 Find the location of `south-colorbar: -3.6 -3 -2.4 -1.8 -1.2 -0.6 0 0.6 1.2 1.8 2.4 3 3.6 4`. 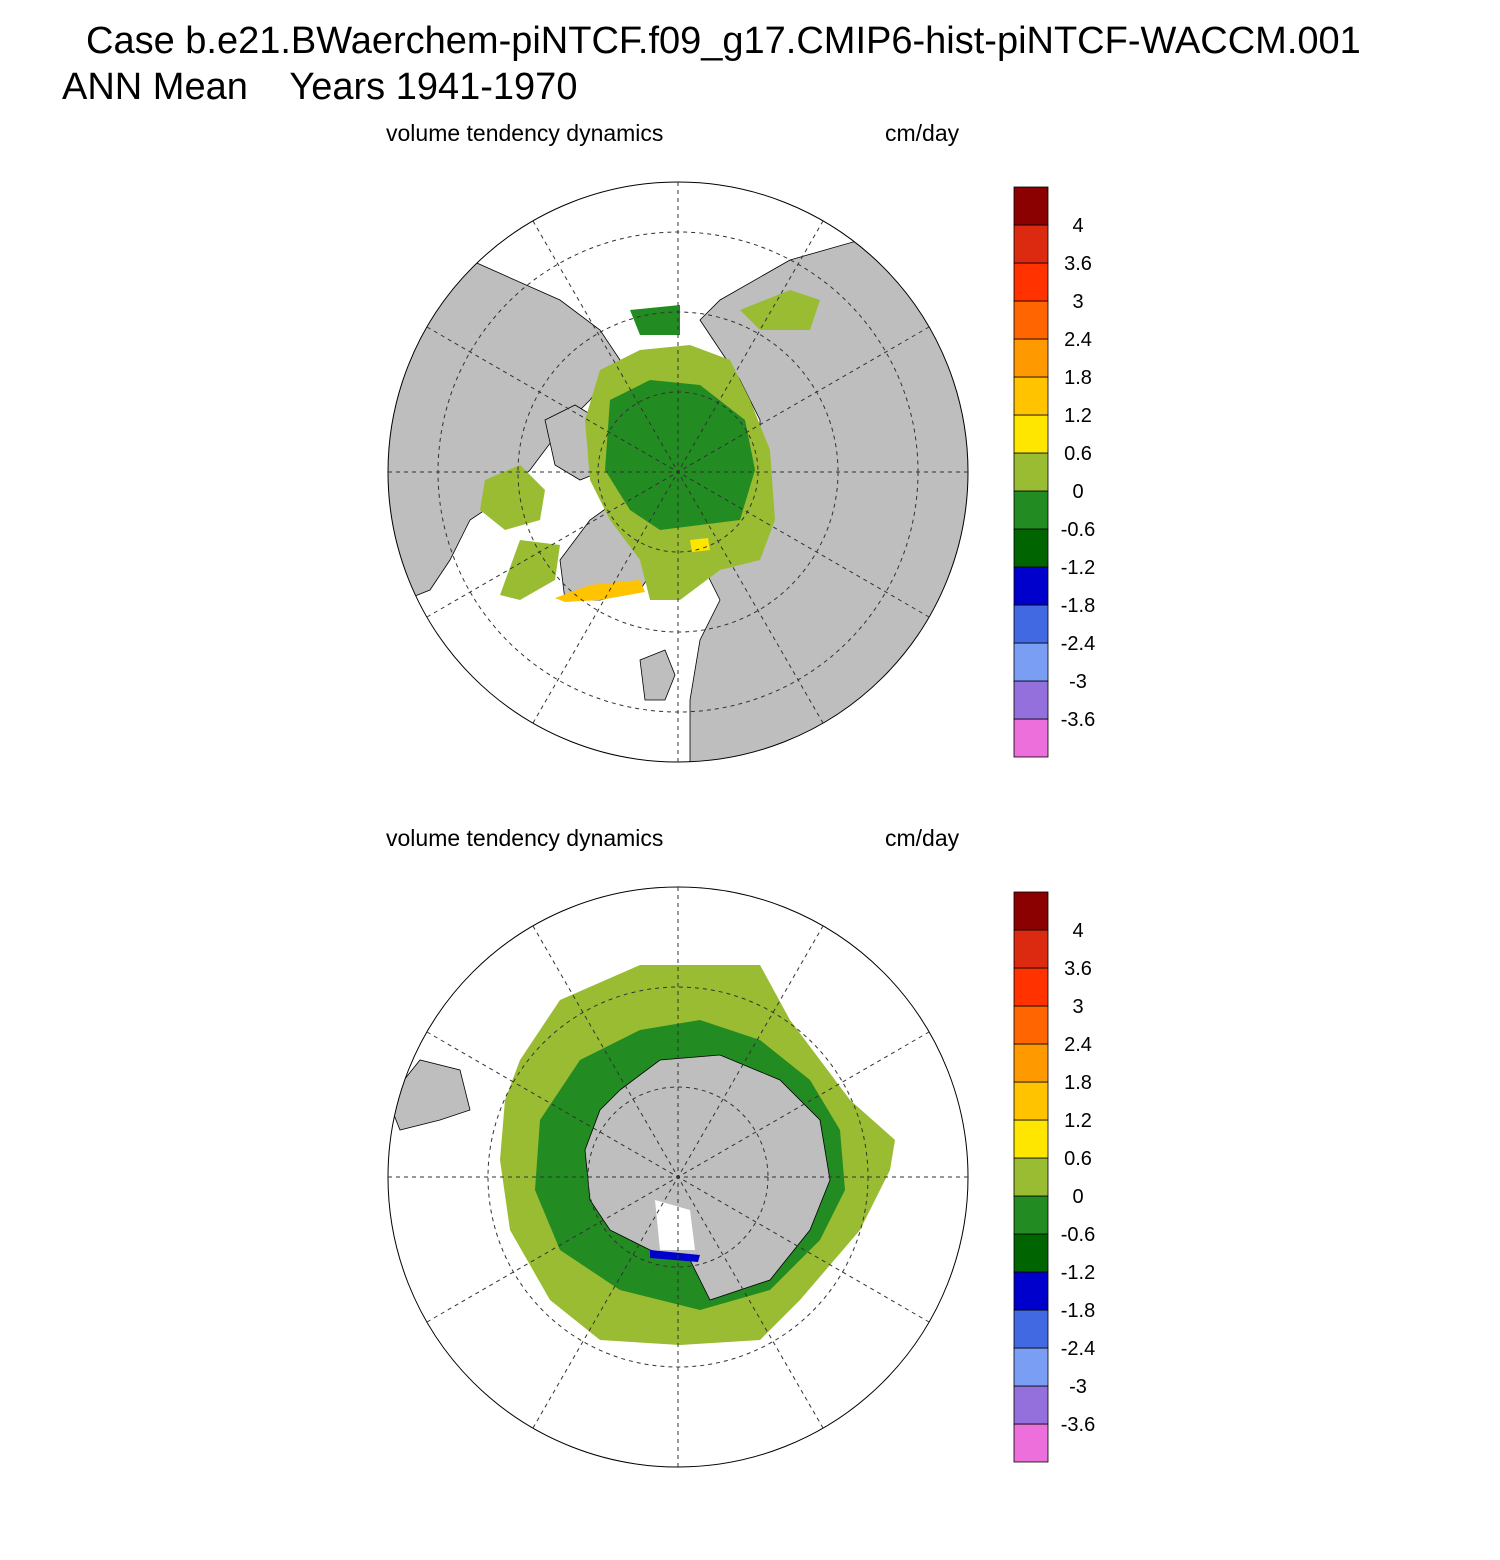

south-colorbar: -3.6 -3 -2.4 -1.8 -1.2 -0.6 0 0.6 1.2 1.8 2.4 3 3.6 4 is located at coordinates (1054, 1177).